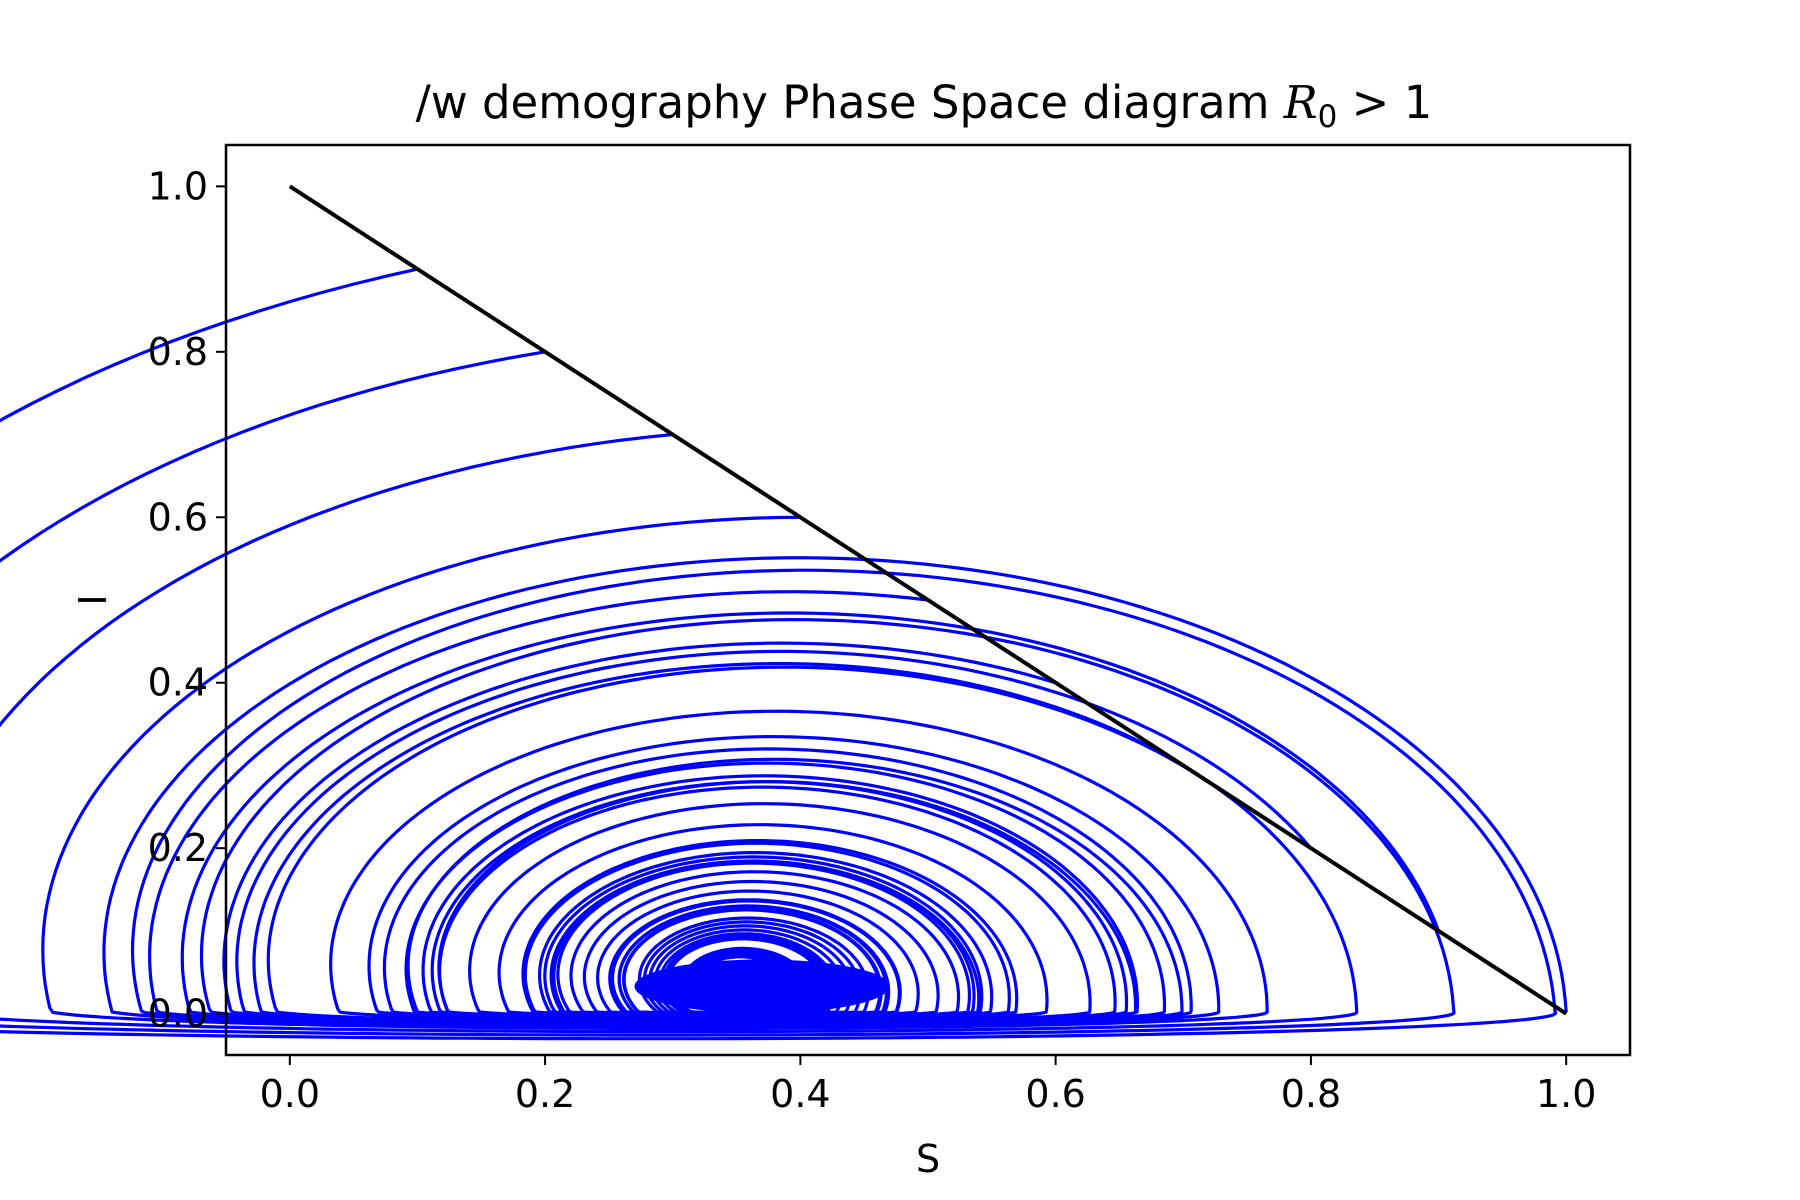  I want to click on chart-title: /w demography Phase Space diagram R0 > 1, so click(924, 105).